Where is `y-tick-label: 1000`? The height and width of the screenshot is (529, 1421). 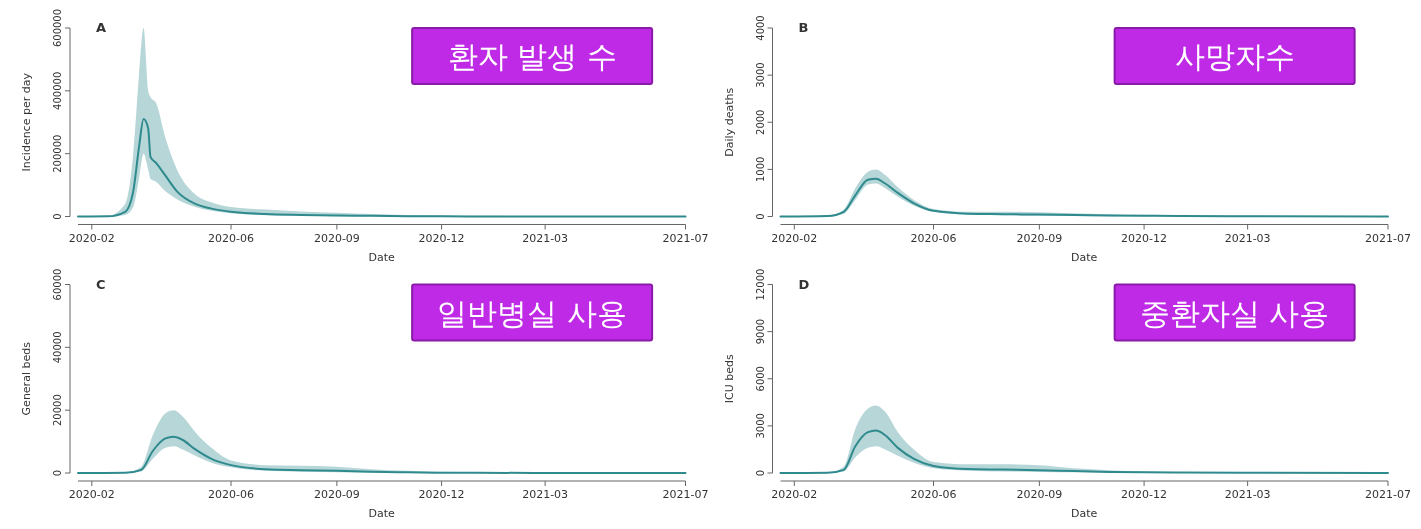 y-tick-label: 1000 is located at coordinates (760, 169).